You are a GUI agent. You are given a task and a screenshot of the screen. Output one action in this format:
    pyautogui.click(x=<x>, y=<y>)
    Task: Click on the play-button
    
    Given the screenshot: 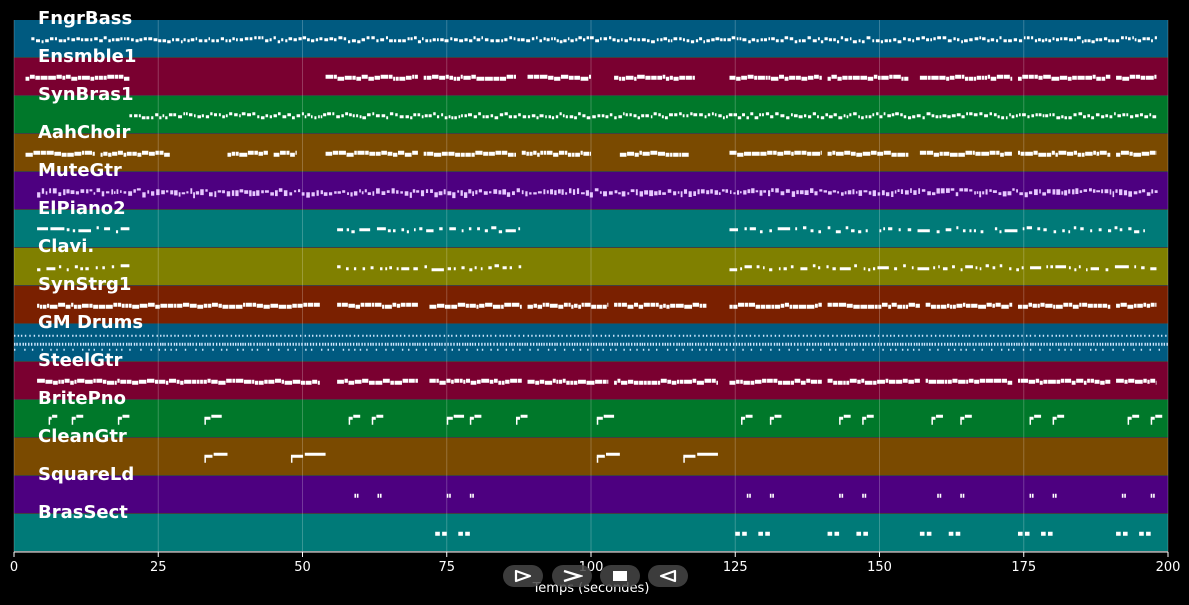 What is the action you would take?
    pyautogui.click(x=523, y=576)
    